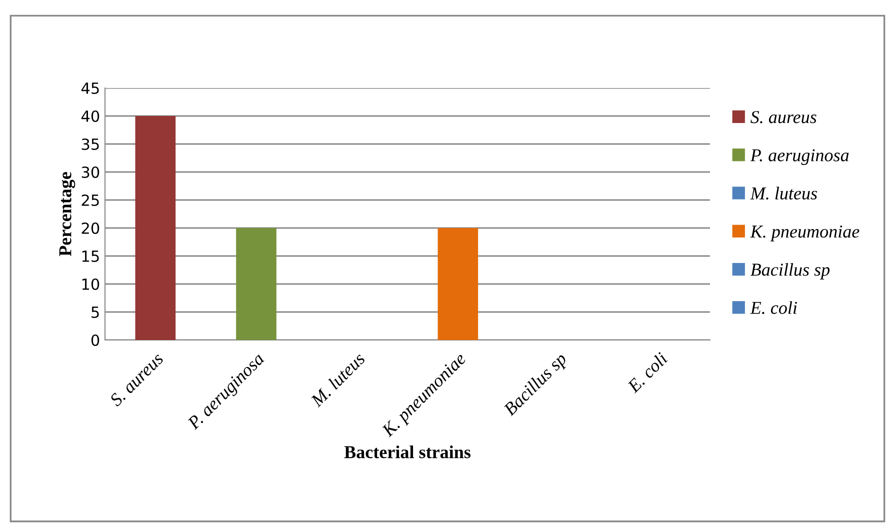 This screenshot has height=524, width=887. I want to click on y-tick-label: 0, so click(95, 340).